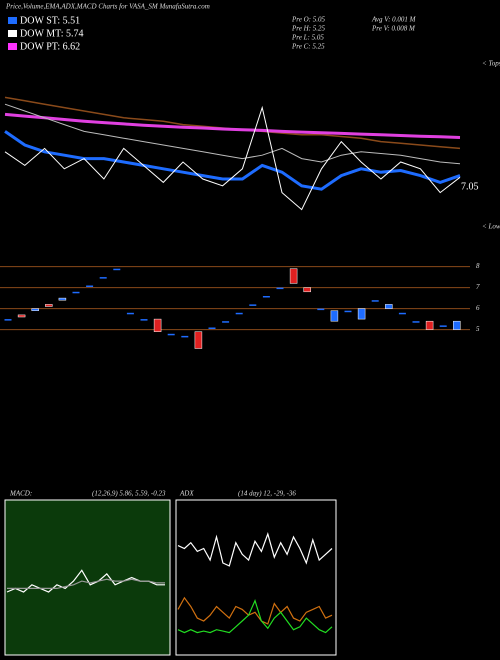 Image resolution: width=500 pixels, height=660 pixels. What do you see at coordinates (394, 20) in the screenshot?
I see `info-text: Avg V: 0.001 M` at bounding box center [394, 20].